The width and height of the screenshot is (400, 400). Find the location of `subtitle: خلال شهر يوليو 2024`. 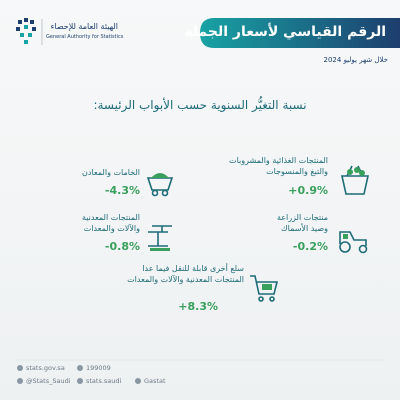

subtitle: خلال شهر يوليو 2024 is located at coordinates (355, 60).